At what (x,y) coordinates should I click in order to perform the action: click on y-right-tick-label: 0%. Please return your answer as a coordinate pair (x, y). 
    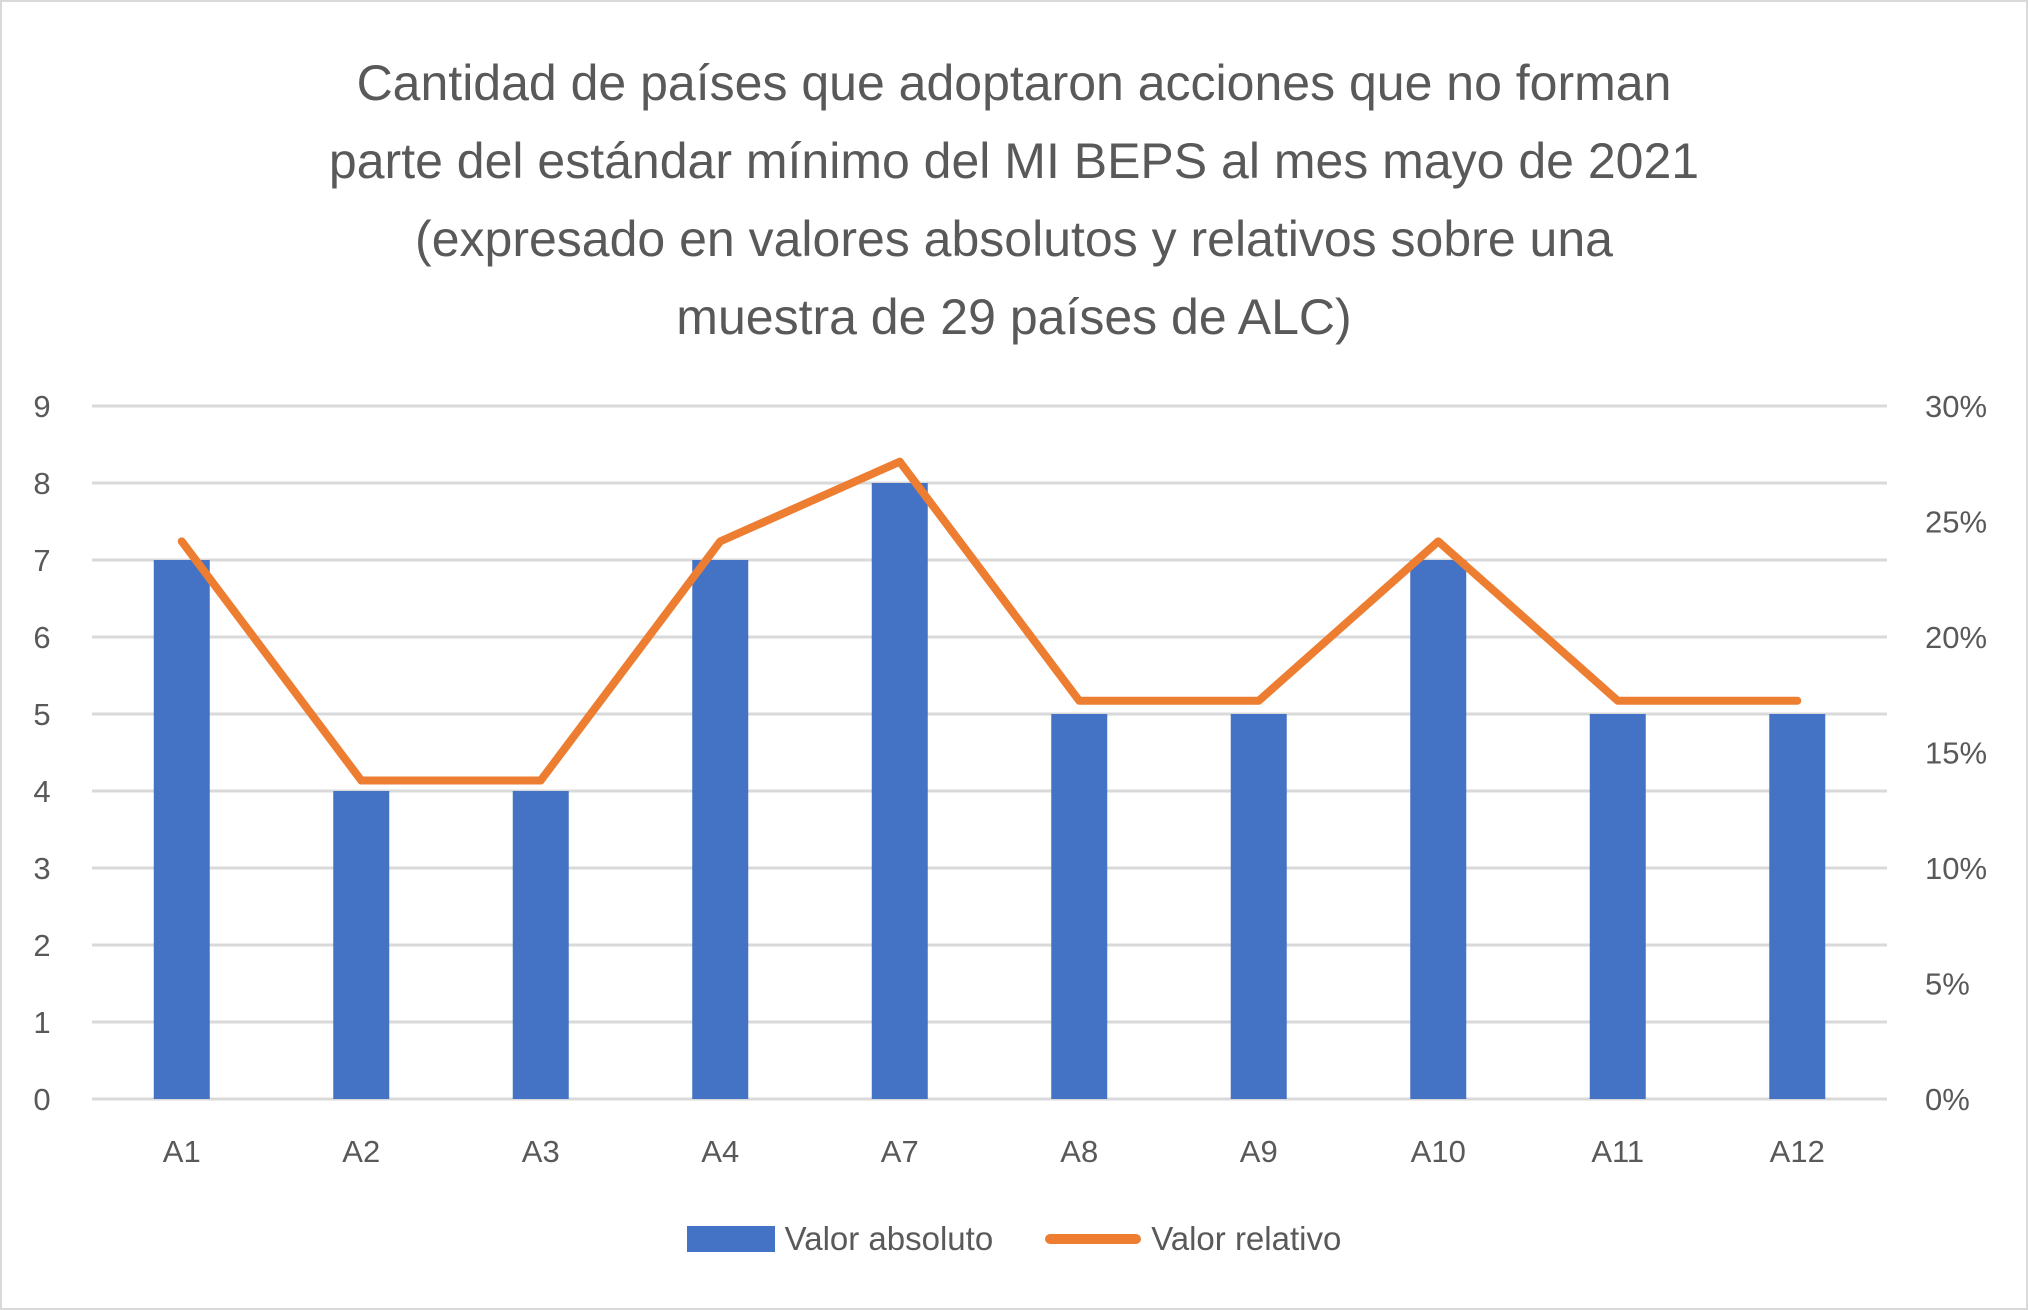
    Looking at the image, I should click on (1947, 1099).